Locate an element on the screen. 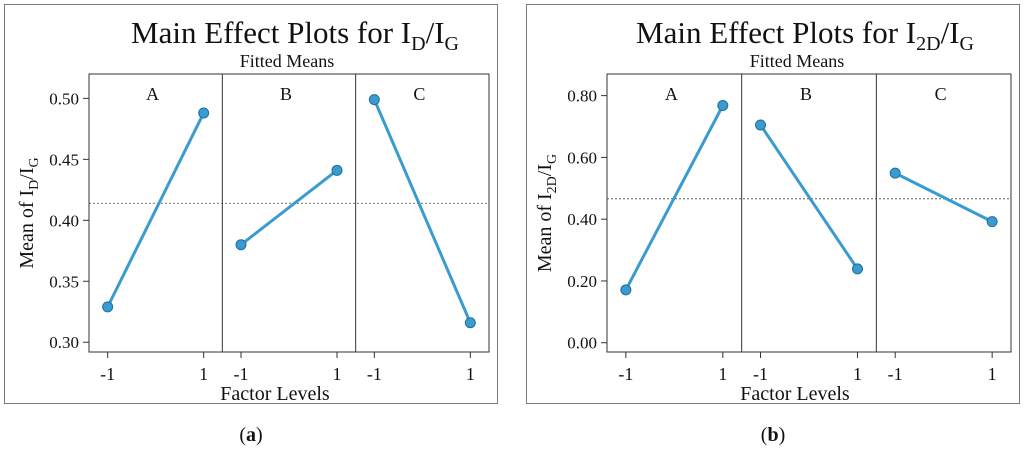 The height and width of the screenshot is (452, 1024). caption-a-letter: a is located at coordinates (251, 435).